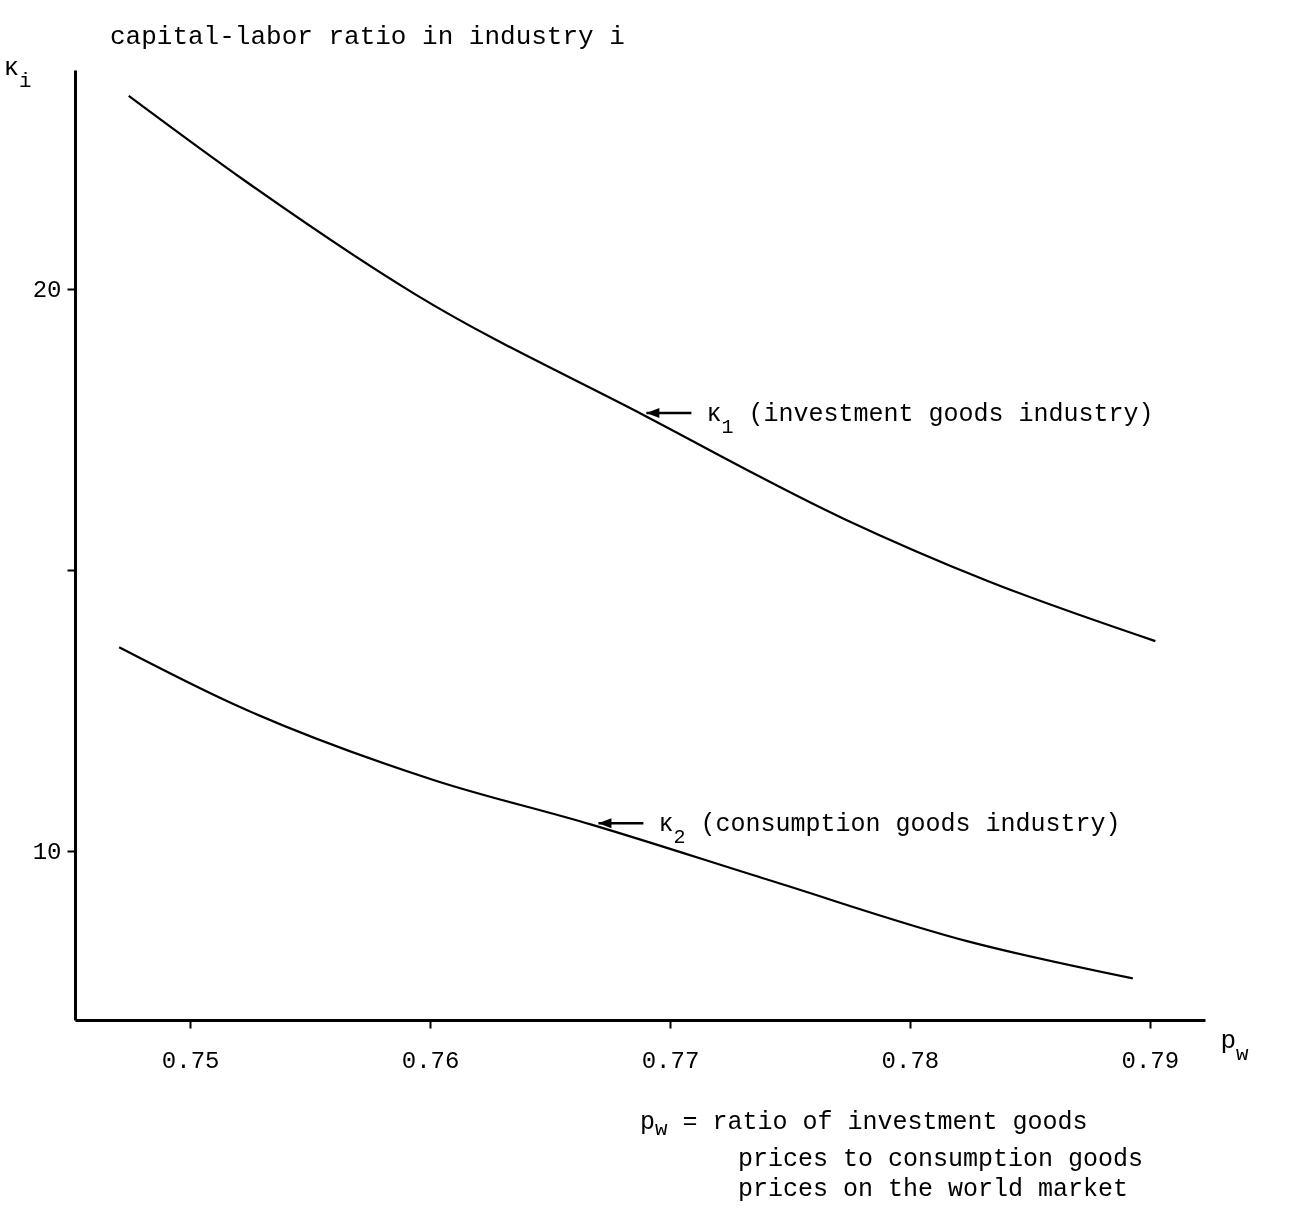  Describe the element at coordinates (892, 1156) in the screenshot. I see `text: p$_{w}$ = ratio of investment goods prices to consumption goods prices on the world market` at that location.